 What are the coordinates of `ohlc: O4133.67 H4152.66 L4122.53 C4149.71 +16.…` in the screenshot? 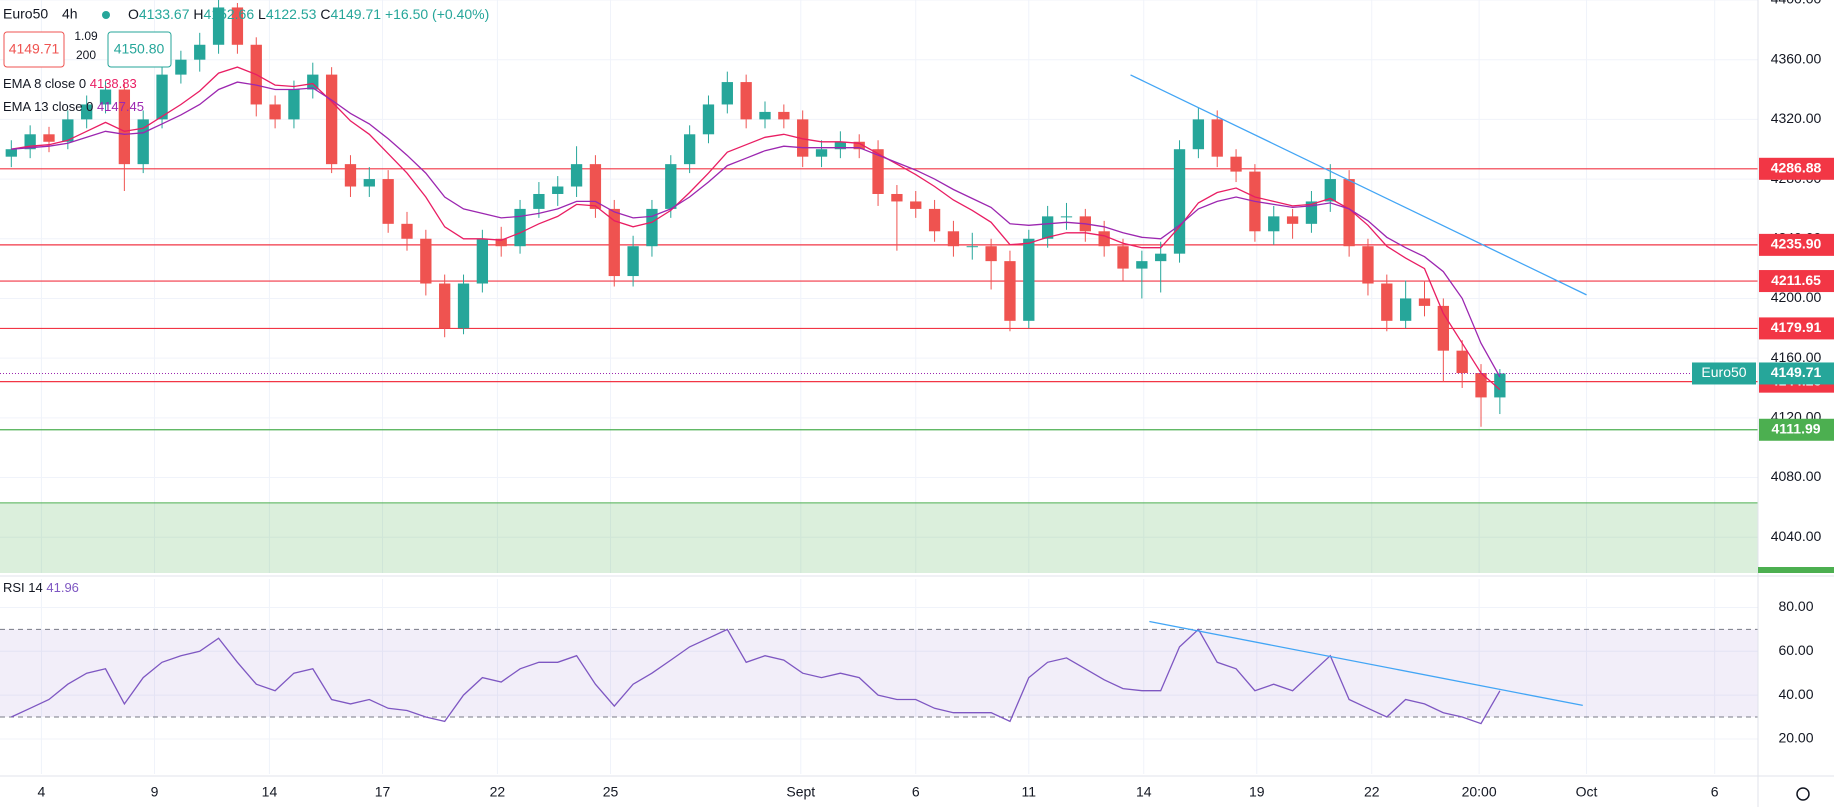 It's located at (308, 14).